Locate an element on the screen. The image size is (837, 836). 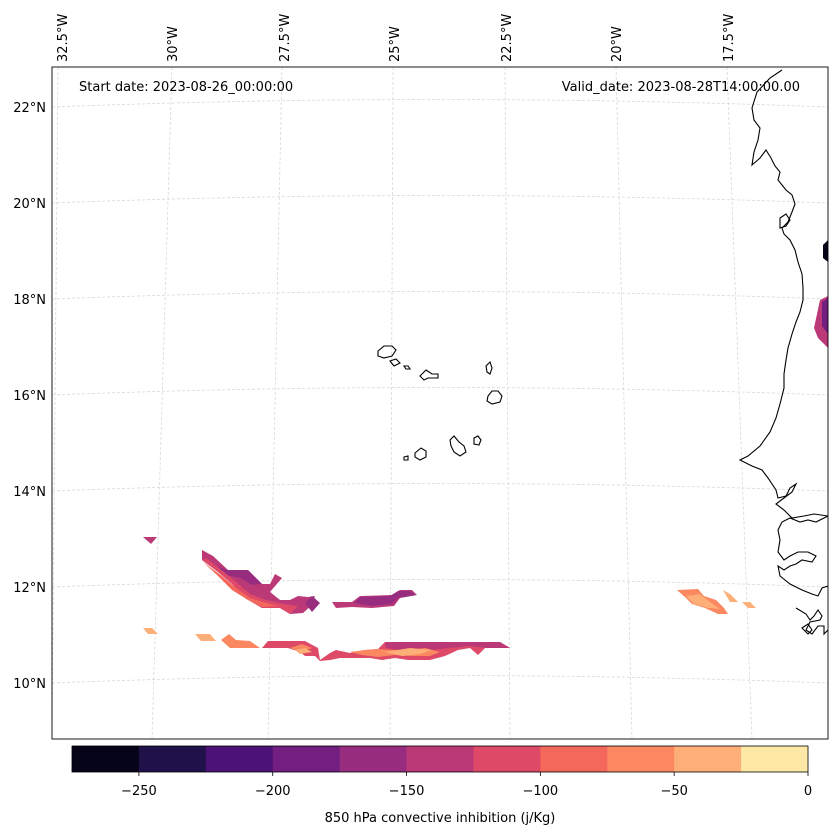
colorbar-segments is located at coordinates (440, 759).